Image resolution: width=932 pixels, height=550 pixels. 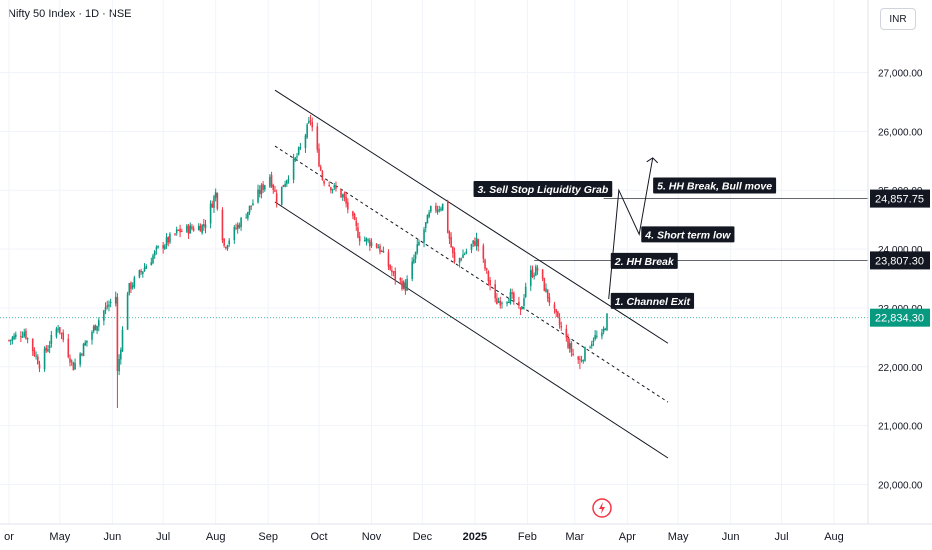 What do you see at coordinates (423, 537) in the screenshot?
I see `x-tick-label: Dec` at bounding box center [423, 537].